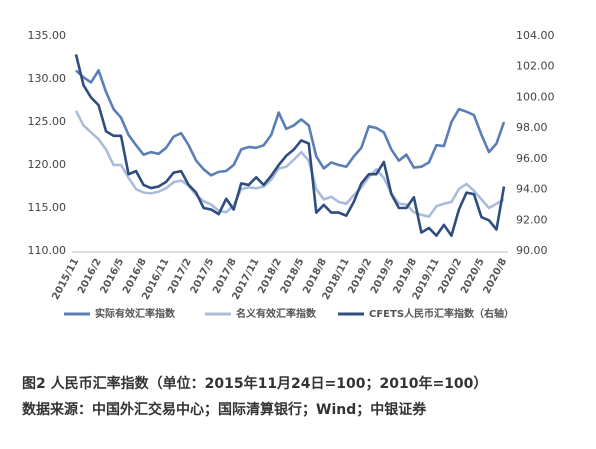 The image size is (596, 449). I want to click on y2-tick-label: 98.00, so click(532, 127).